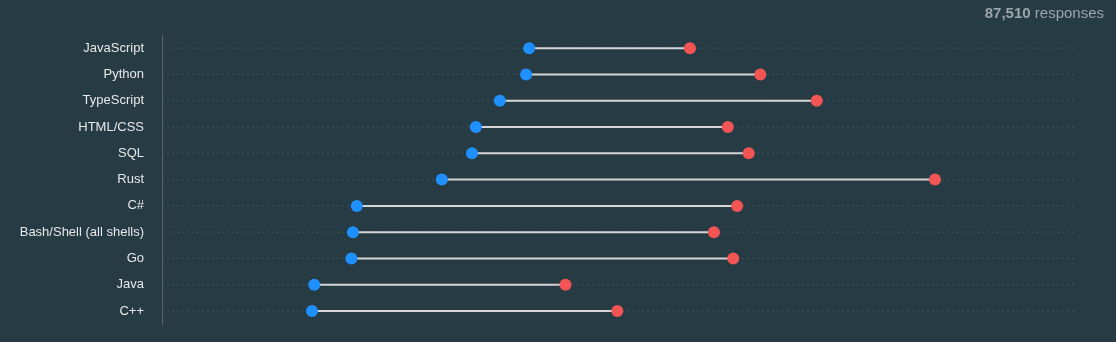  I want to click on y-tick-label: C#, so click(136, 205).